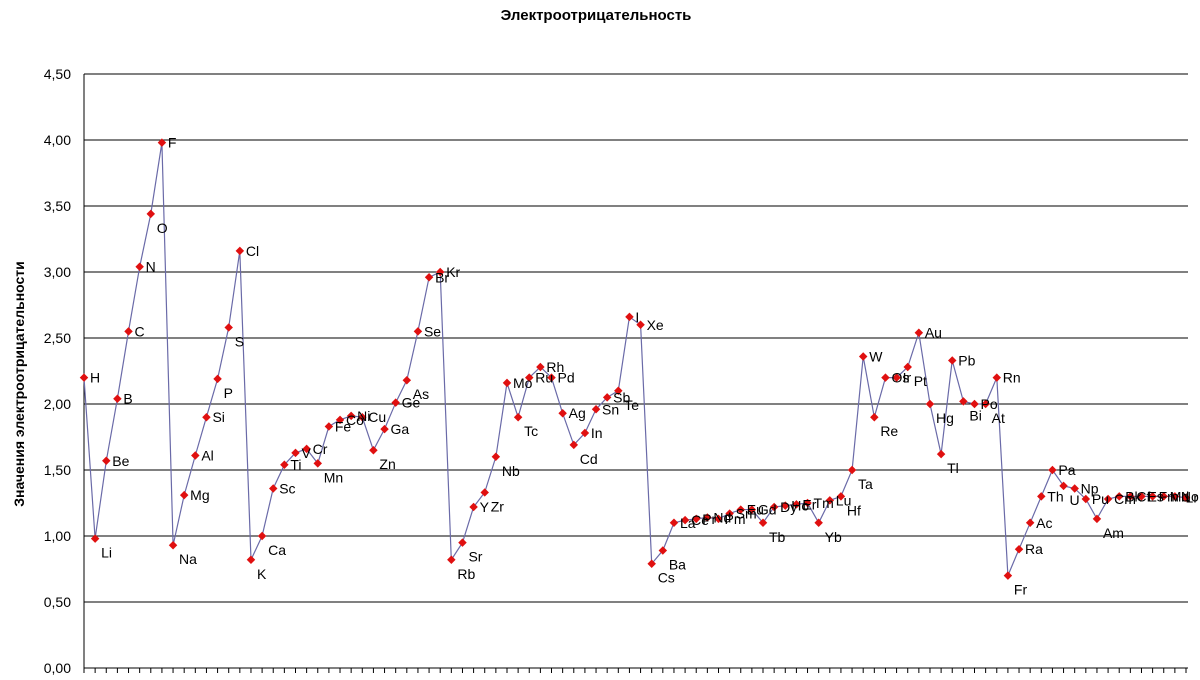 The image size is (1200, 680). Describe the element at coordinates (140, 331) in the screenshot. I see `element-label: C` at that location.